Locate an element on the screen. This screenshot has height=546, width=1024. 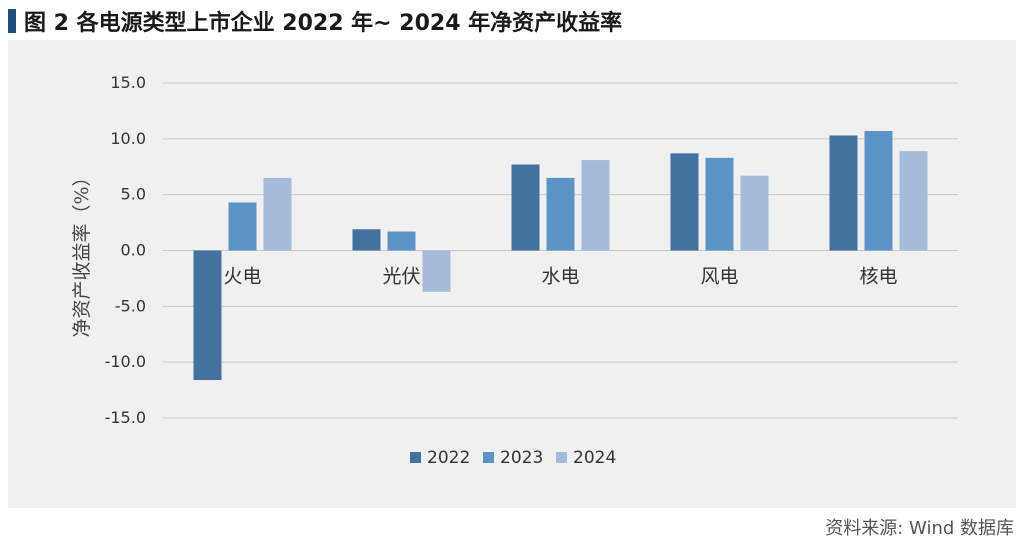
bar-2022-水电 is located at coordinates (525, 207).